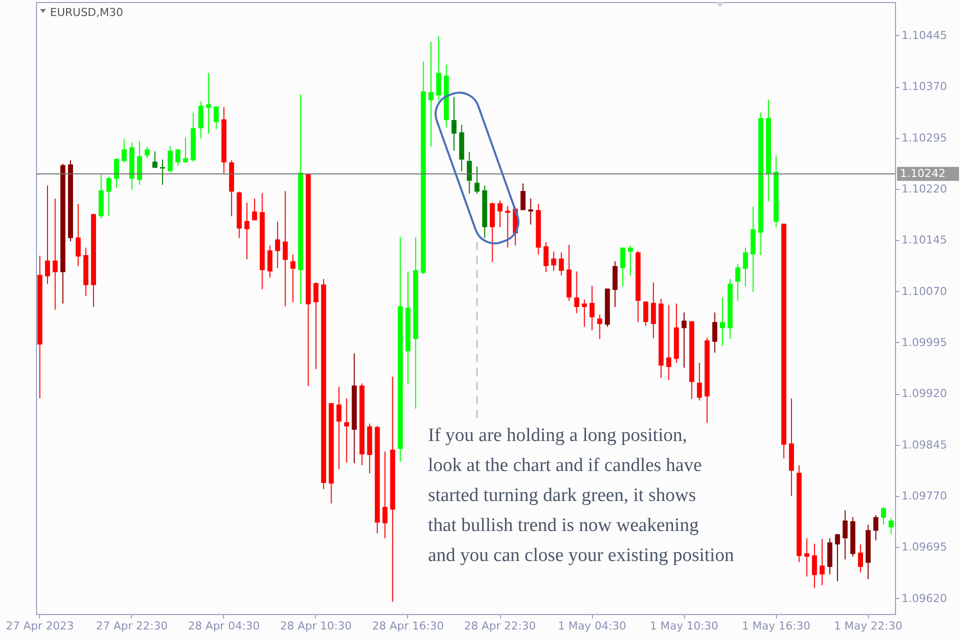  Describe the element at coordinates (924, 291) in the screenshot. I see `y-tick-label: 1.10070` at that location.